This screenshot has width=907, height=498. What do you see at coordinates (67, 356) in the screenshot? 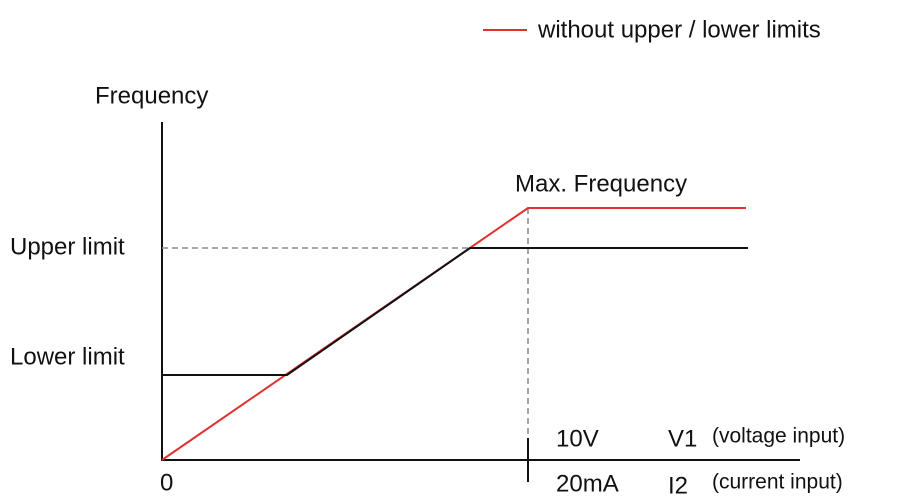
I see `lower-limit-label: Lower limit` at bounding box center [67, 356].